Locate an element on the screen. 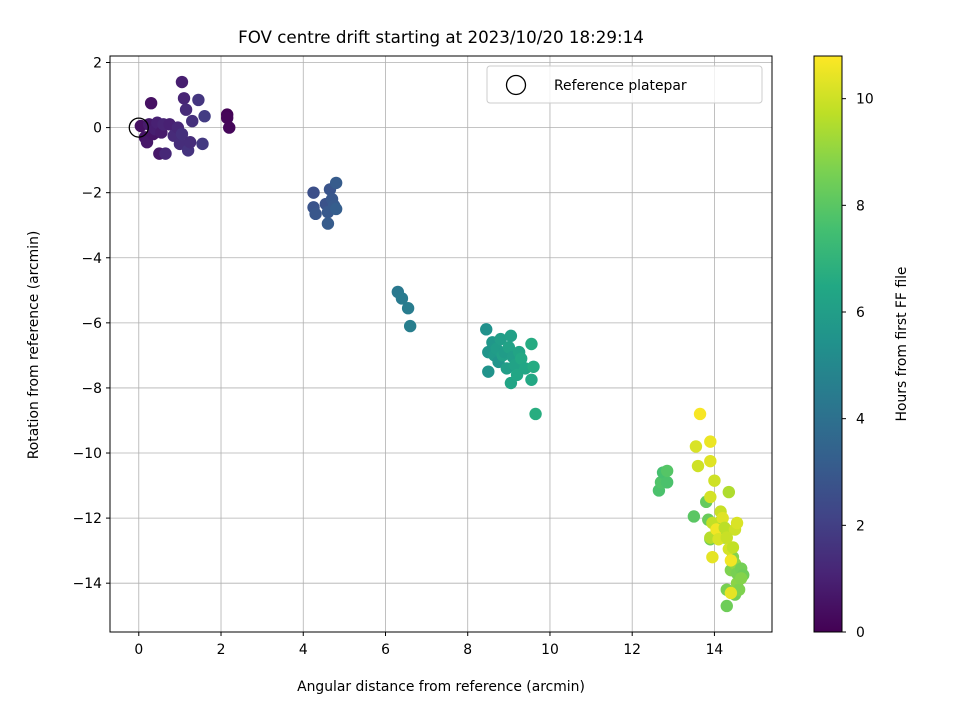  y-tick-label-4: −6 is located at coordinates (92, 324).